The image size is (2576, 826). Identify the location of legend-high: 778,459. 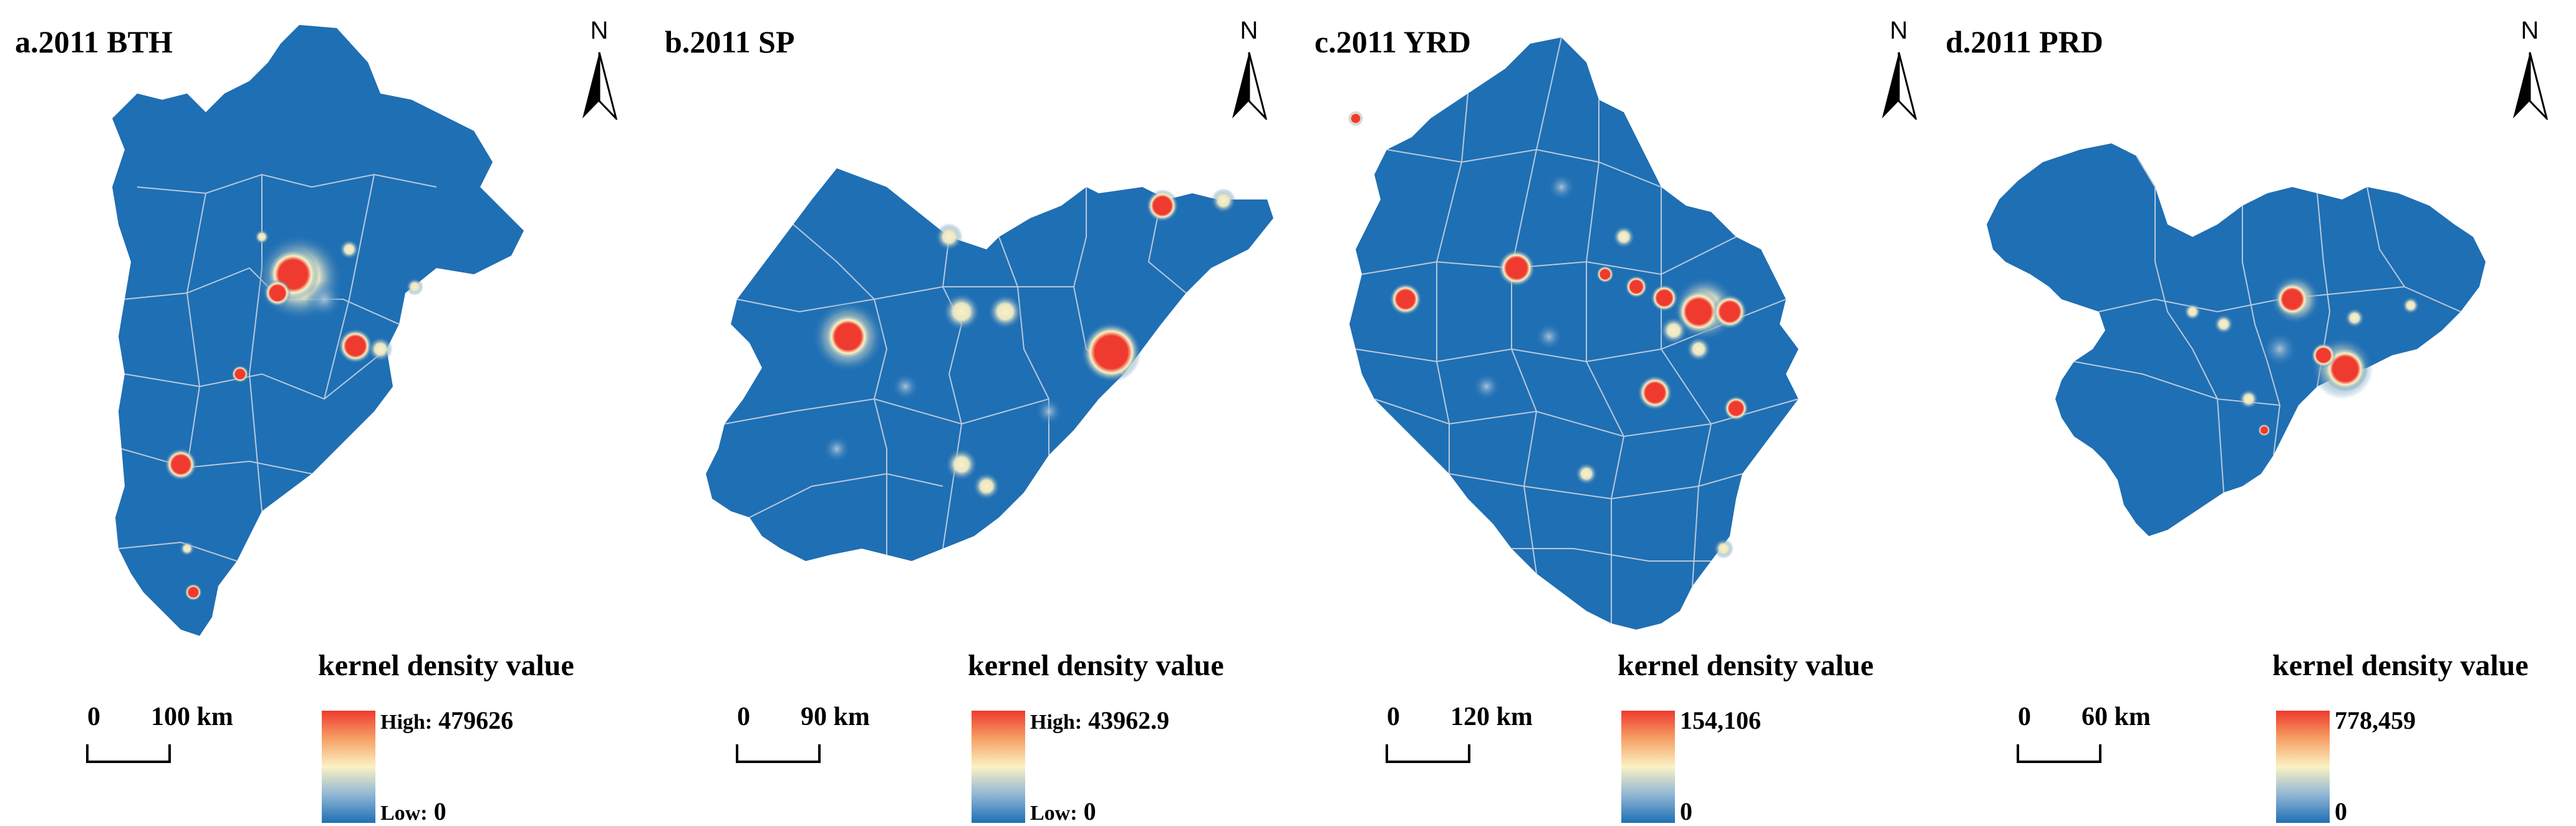
(2375, 720).